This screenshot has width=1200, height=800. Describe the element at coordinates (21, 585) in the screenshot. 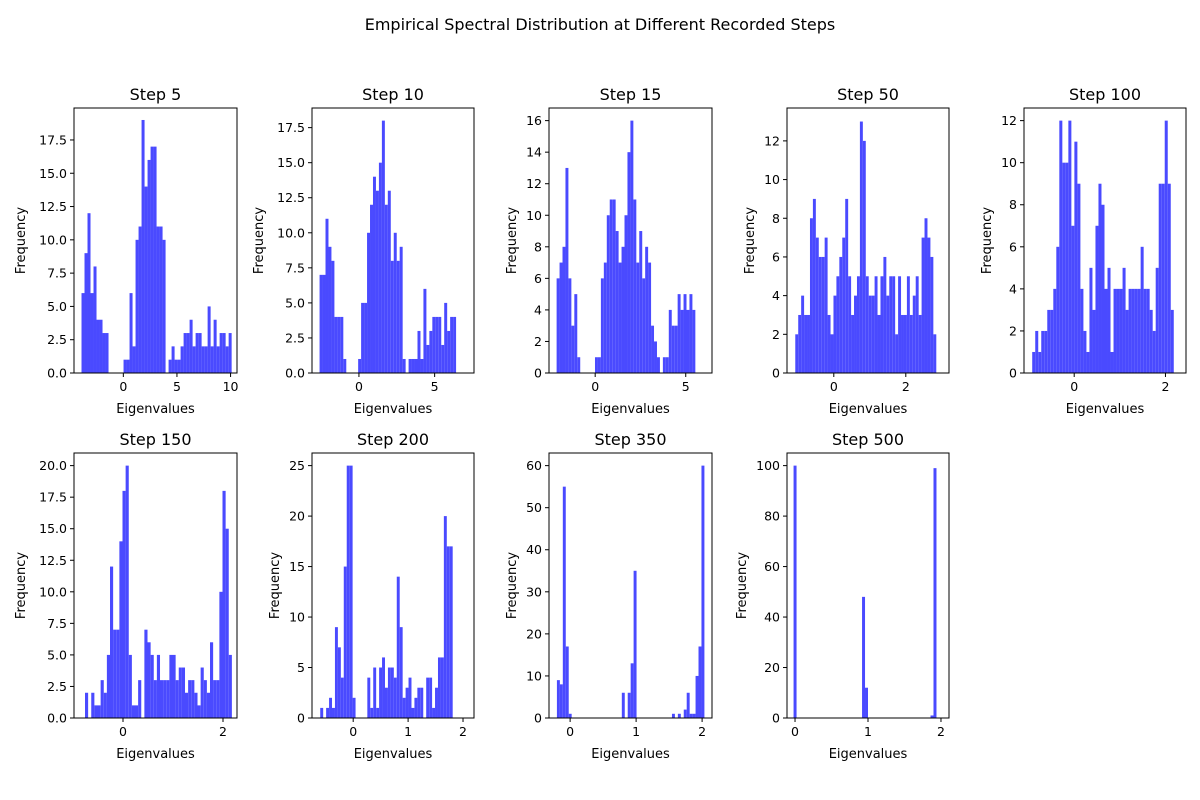

I see `y-axis-label: Frequency` at that location.